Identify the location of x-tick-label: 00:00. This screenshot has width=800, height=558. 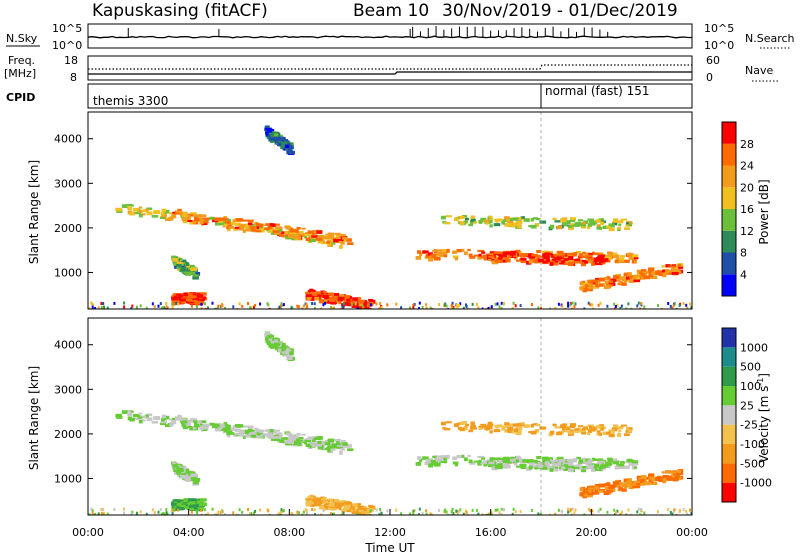
(88, 532).